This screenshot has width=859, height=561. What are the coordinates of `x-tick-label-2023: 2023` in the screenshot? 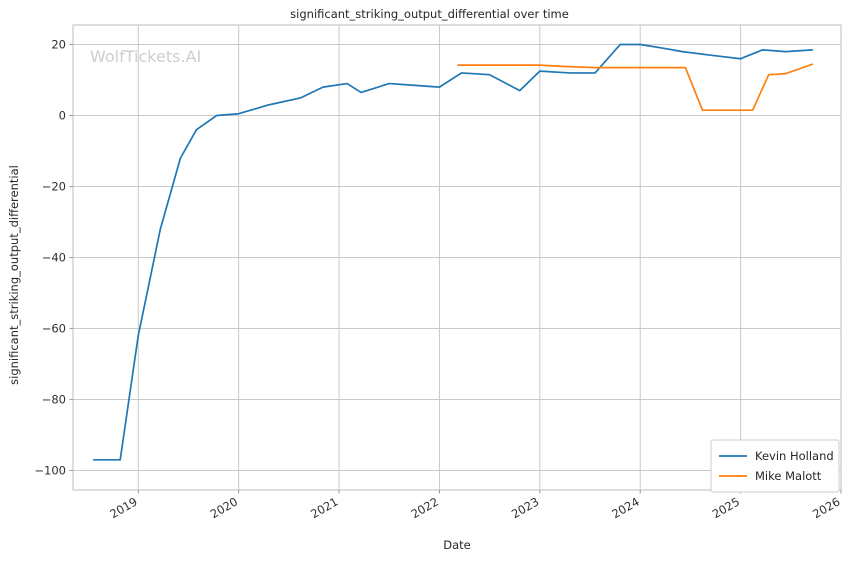 It's located at (525, 507).